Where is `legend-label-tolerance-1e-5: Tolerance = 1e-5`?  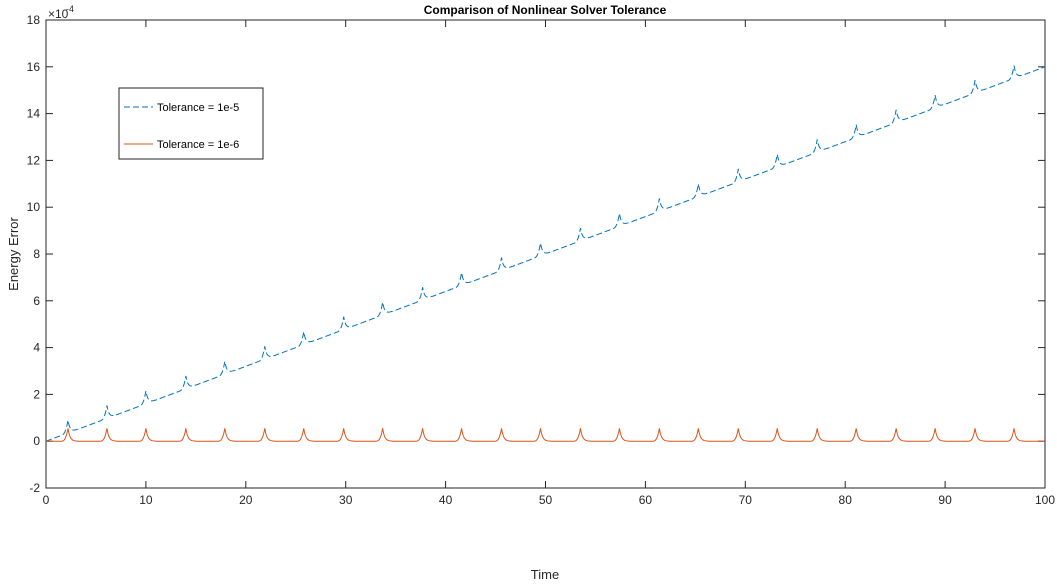 legend-label-tolerance-1e-5: Tolerance = 1e-5 is located at coordinates (198, 108).